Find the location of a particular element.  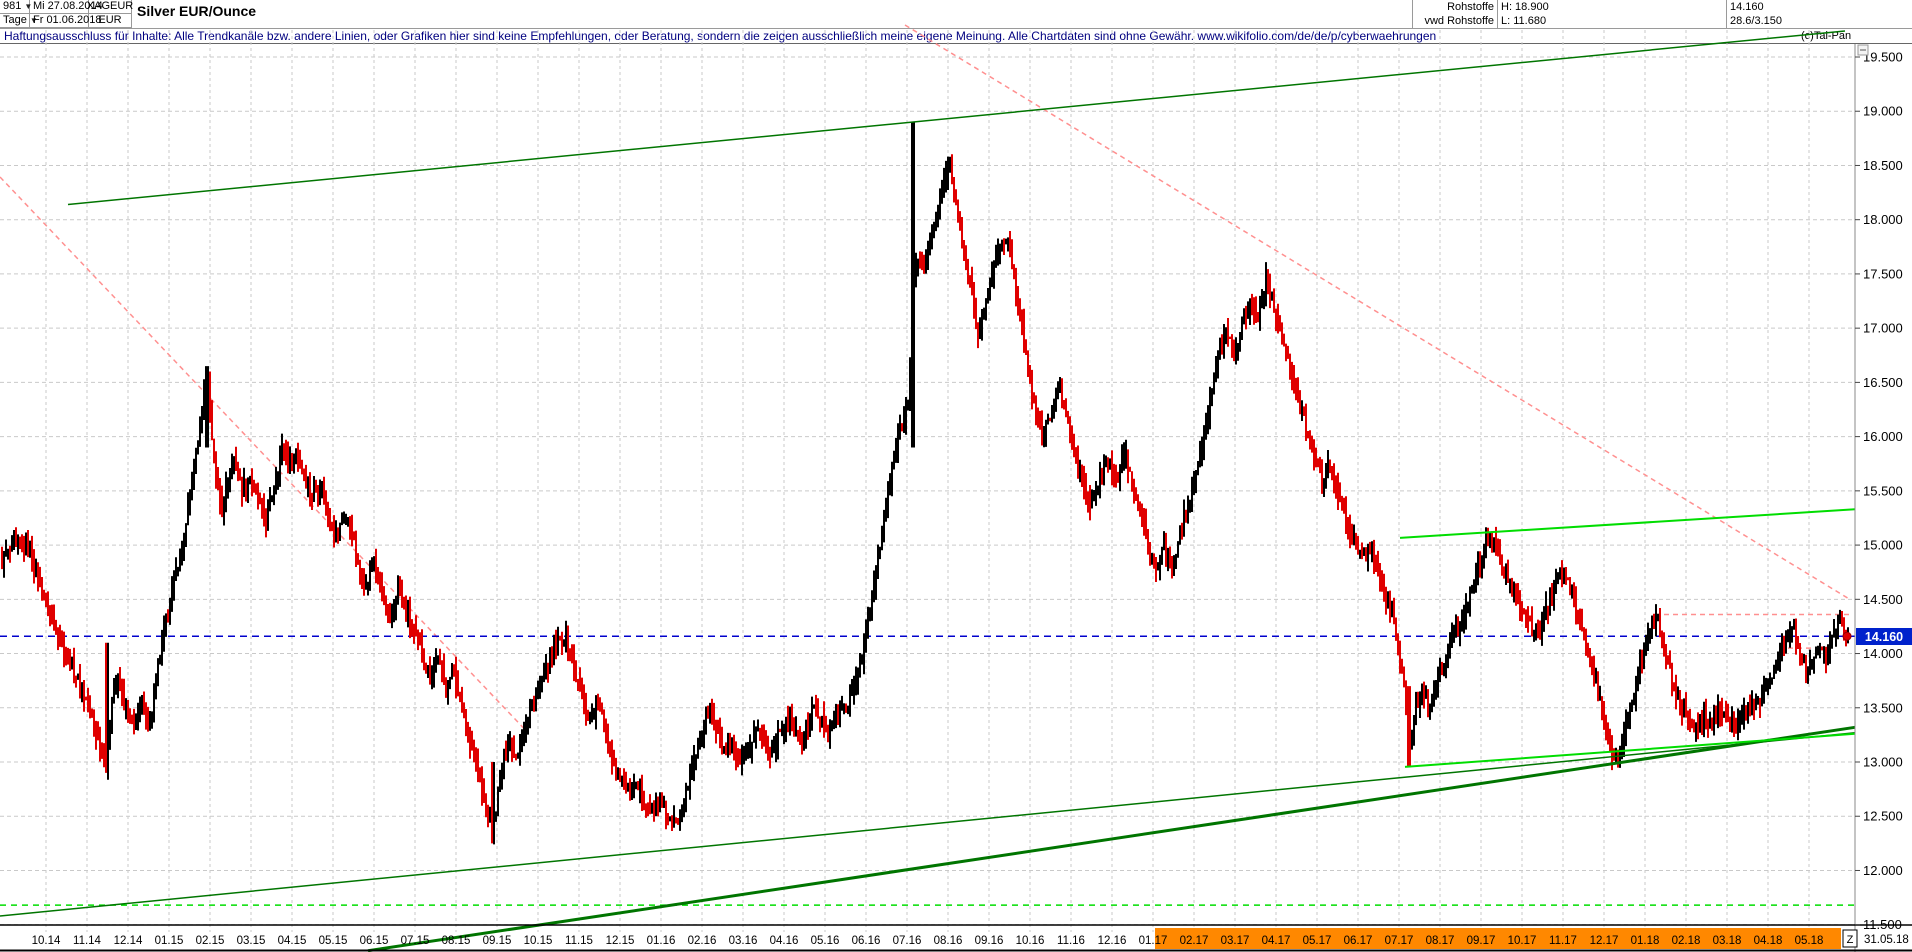

x-axis-label: 01.18 is located at coordinates (1645, 941).